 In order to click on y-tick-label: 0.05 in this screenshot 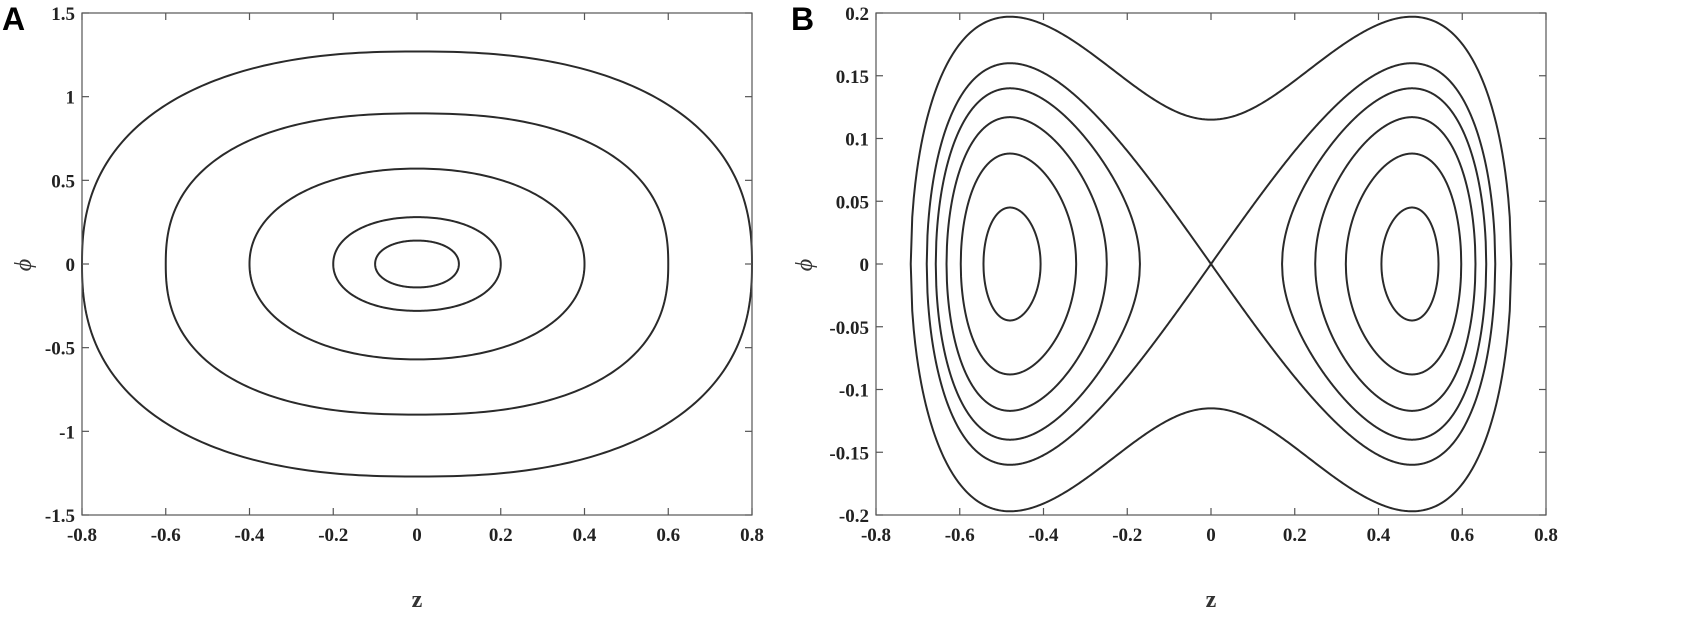, I will do `click(852, 202)`.